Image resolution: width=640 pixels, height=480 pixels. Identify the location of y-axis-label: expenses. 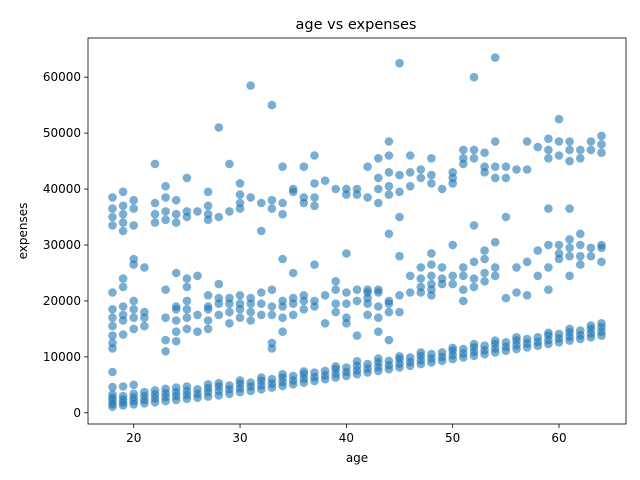
(23, 231).